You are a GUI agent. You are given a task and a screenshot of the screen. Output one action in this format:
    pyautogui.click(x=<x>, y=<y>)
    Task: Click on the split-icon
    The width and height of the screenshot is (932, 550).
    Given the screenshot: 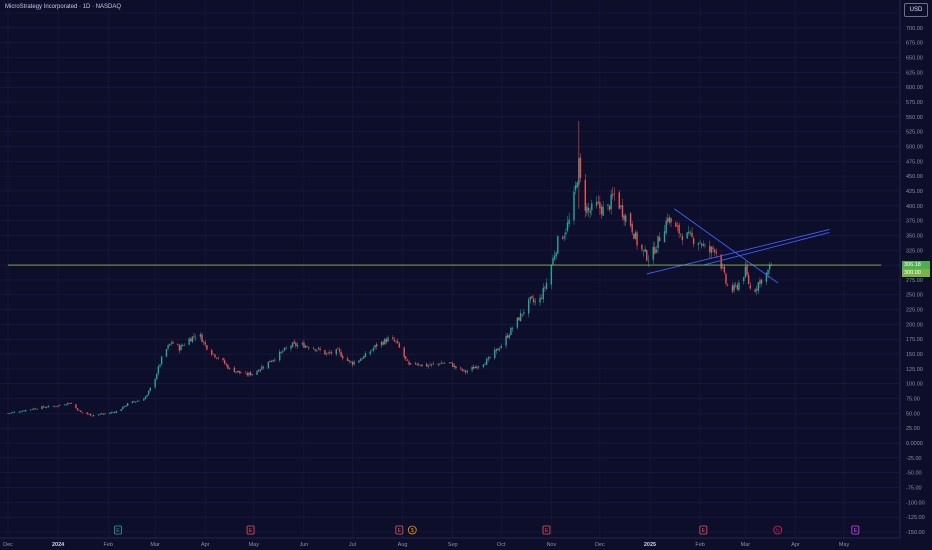 What is the action you would take?
    pyautogui.click(x=778, y=530)
    